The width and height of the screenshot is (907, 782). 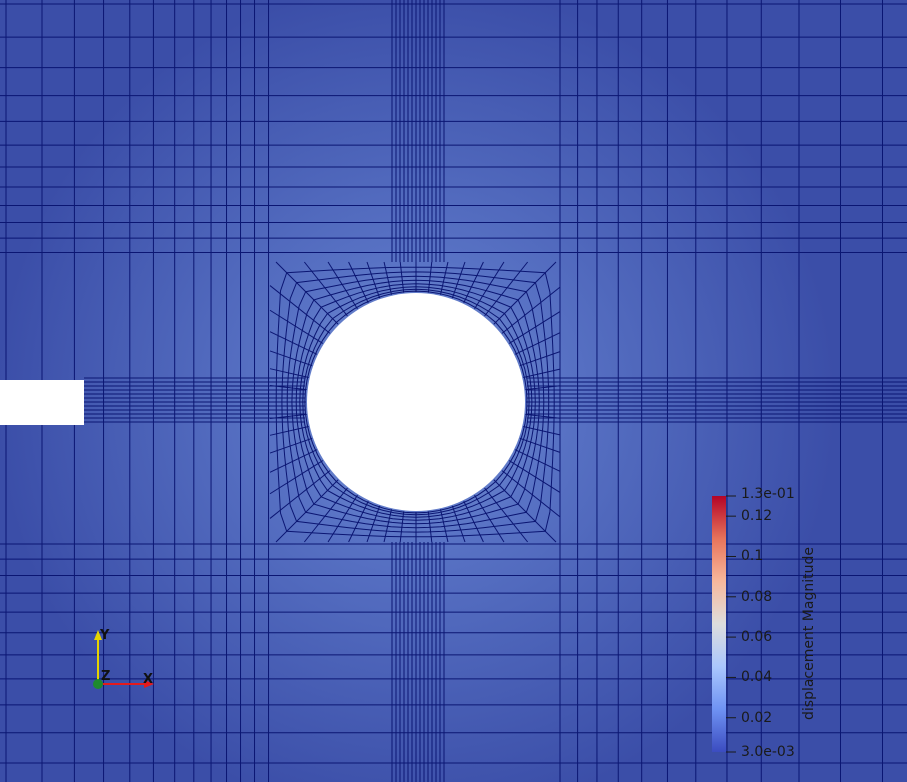 What do you see at coordinates (98, 635) in the screenshot?
I see `y-arrowhead` at bounding box center [98, 635].